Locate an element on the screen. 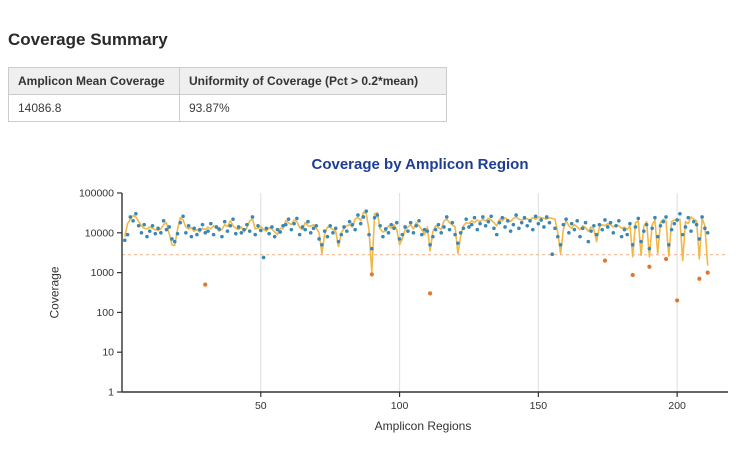 This screenshot has width=736, height=475. page-title: Coverage Summary is located at coordinates (88, 39).